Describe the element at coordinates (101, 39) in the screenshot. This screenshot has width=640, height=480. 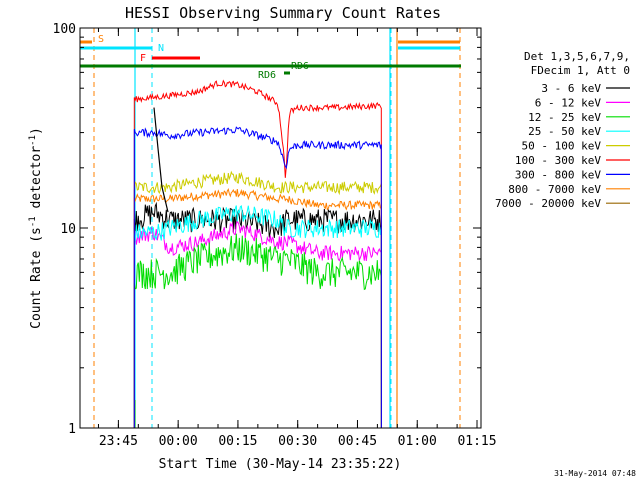
I see `annotation-s-0: S` at that location.